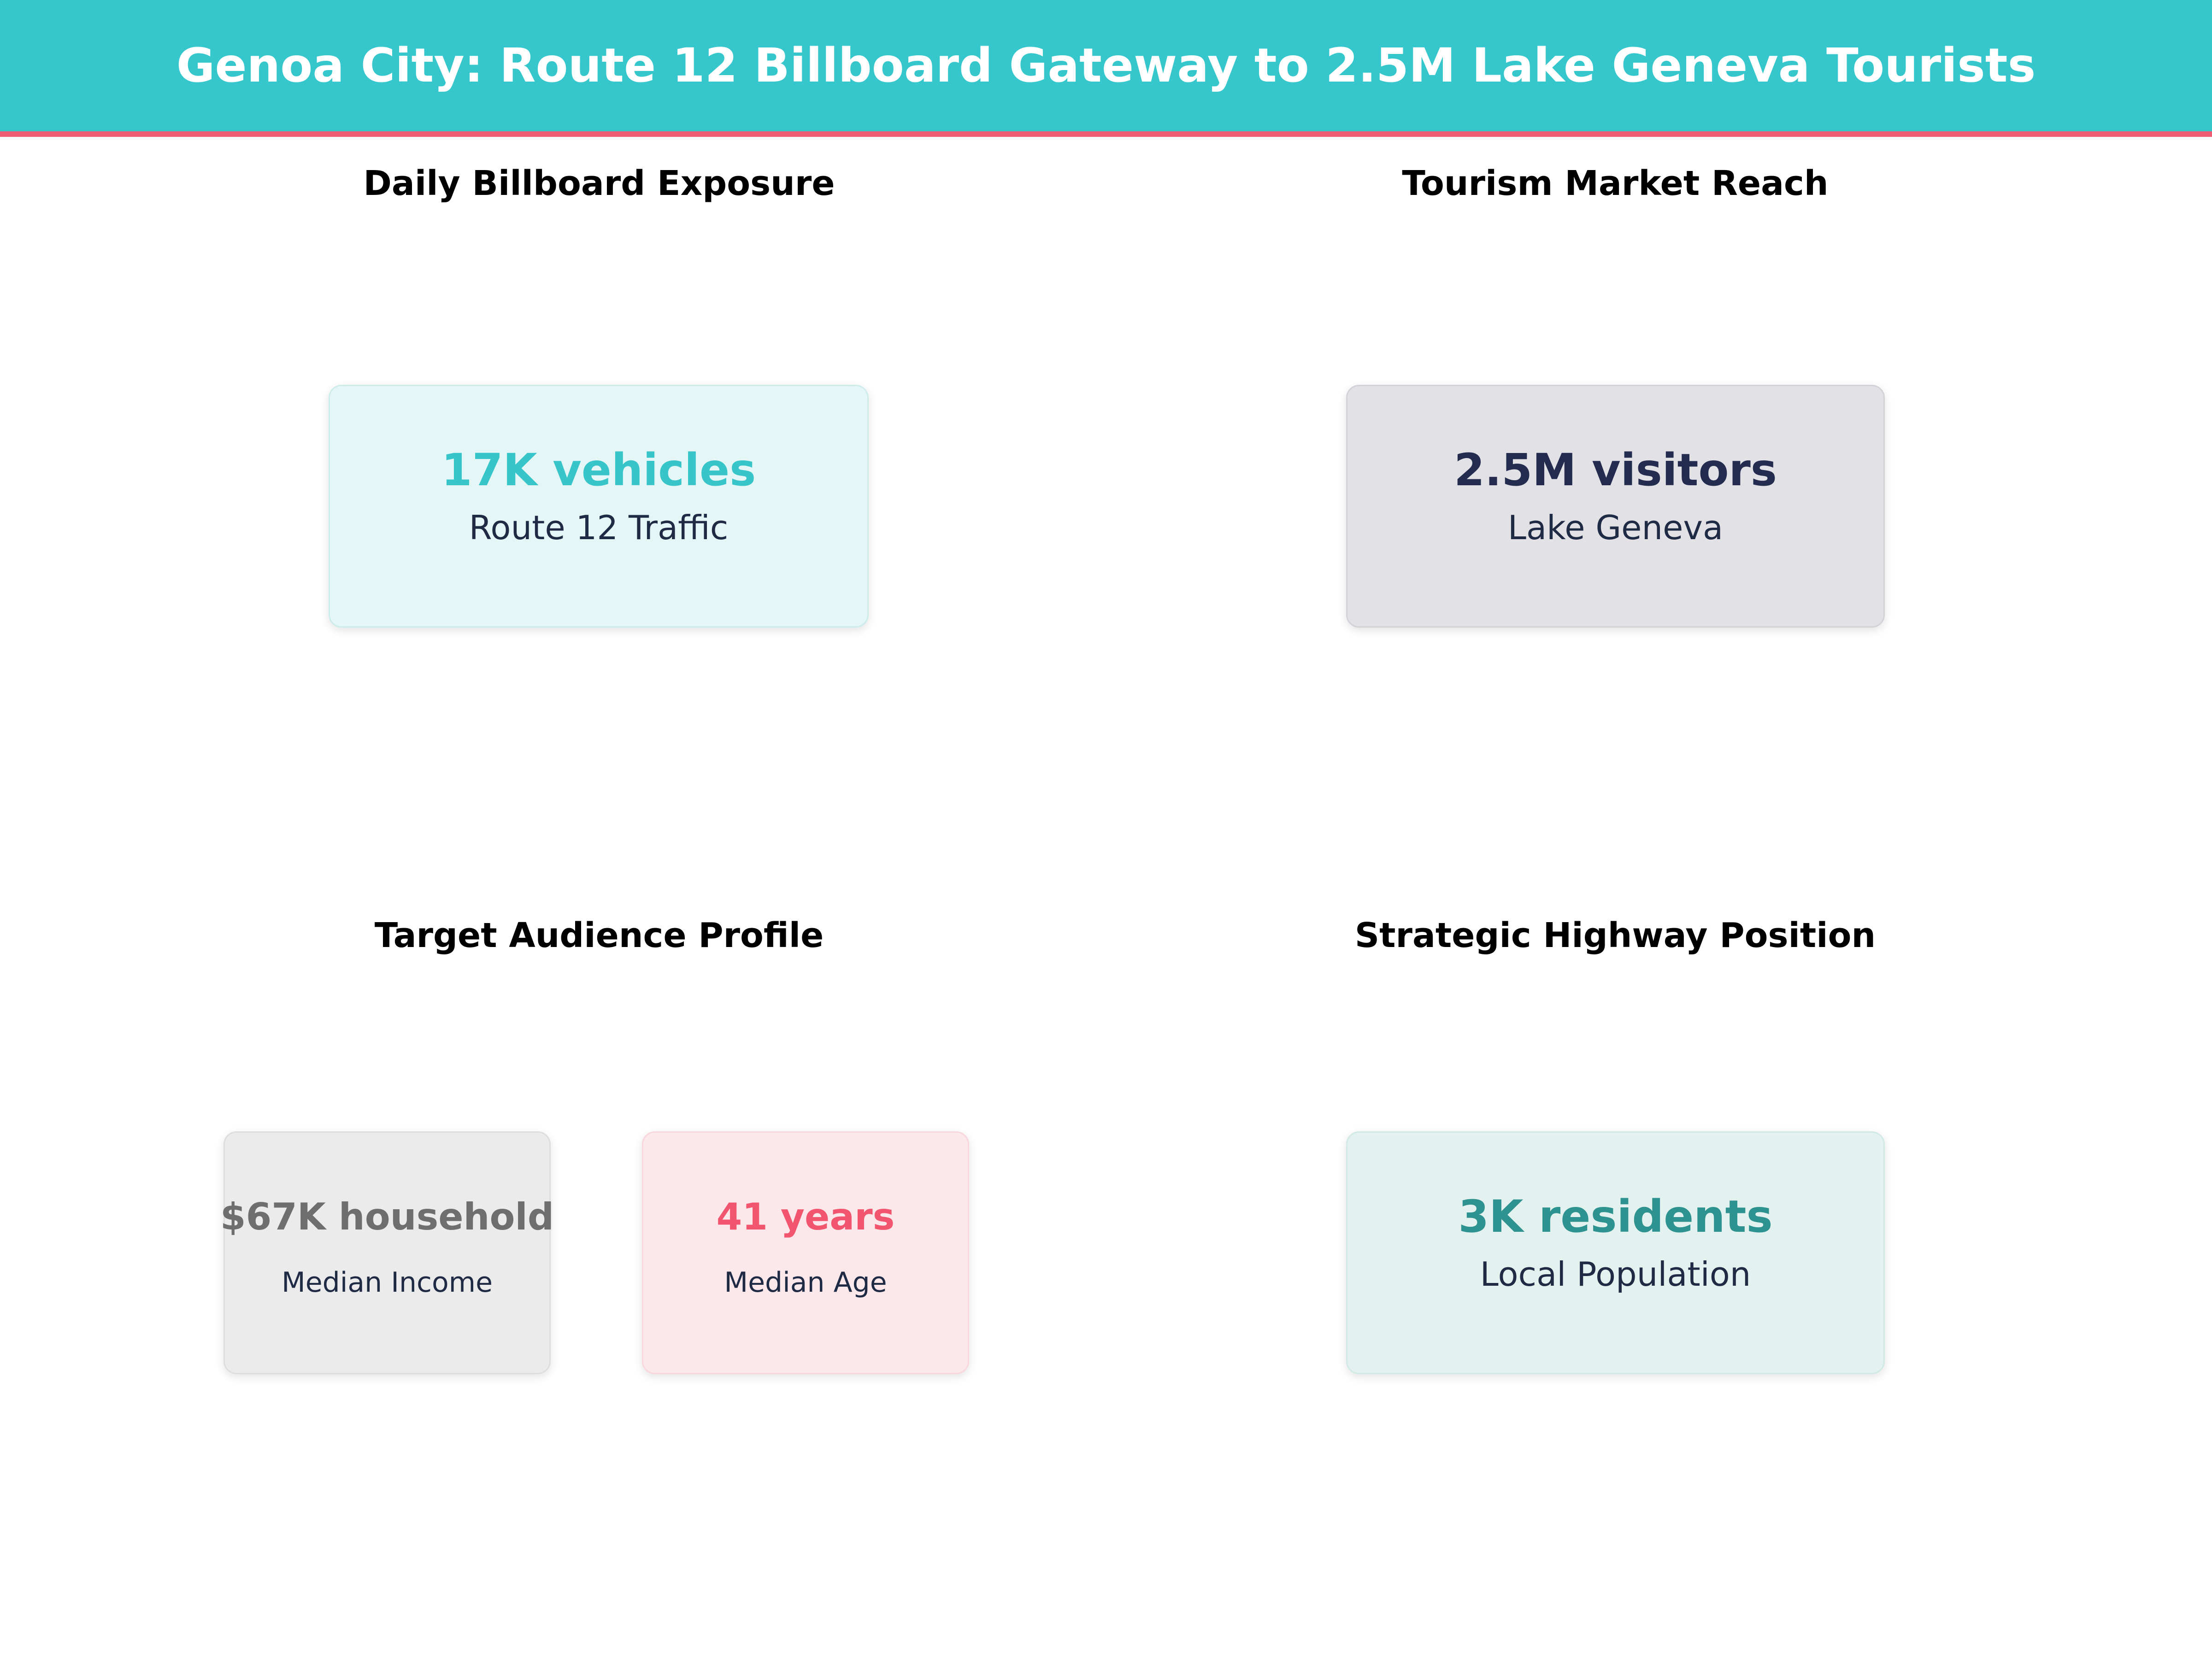  Describe the element at coordinates (599, 935) in the screenshot. I see `section-heading-target-audience-profile: Target Audience Profile` at that location.